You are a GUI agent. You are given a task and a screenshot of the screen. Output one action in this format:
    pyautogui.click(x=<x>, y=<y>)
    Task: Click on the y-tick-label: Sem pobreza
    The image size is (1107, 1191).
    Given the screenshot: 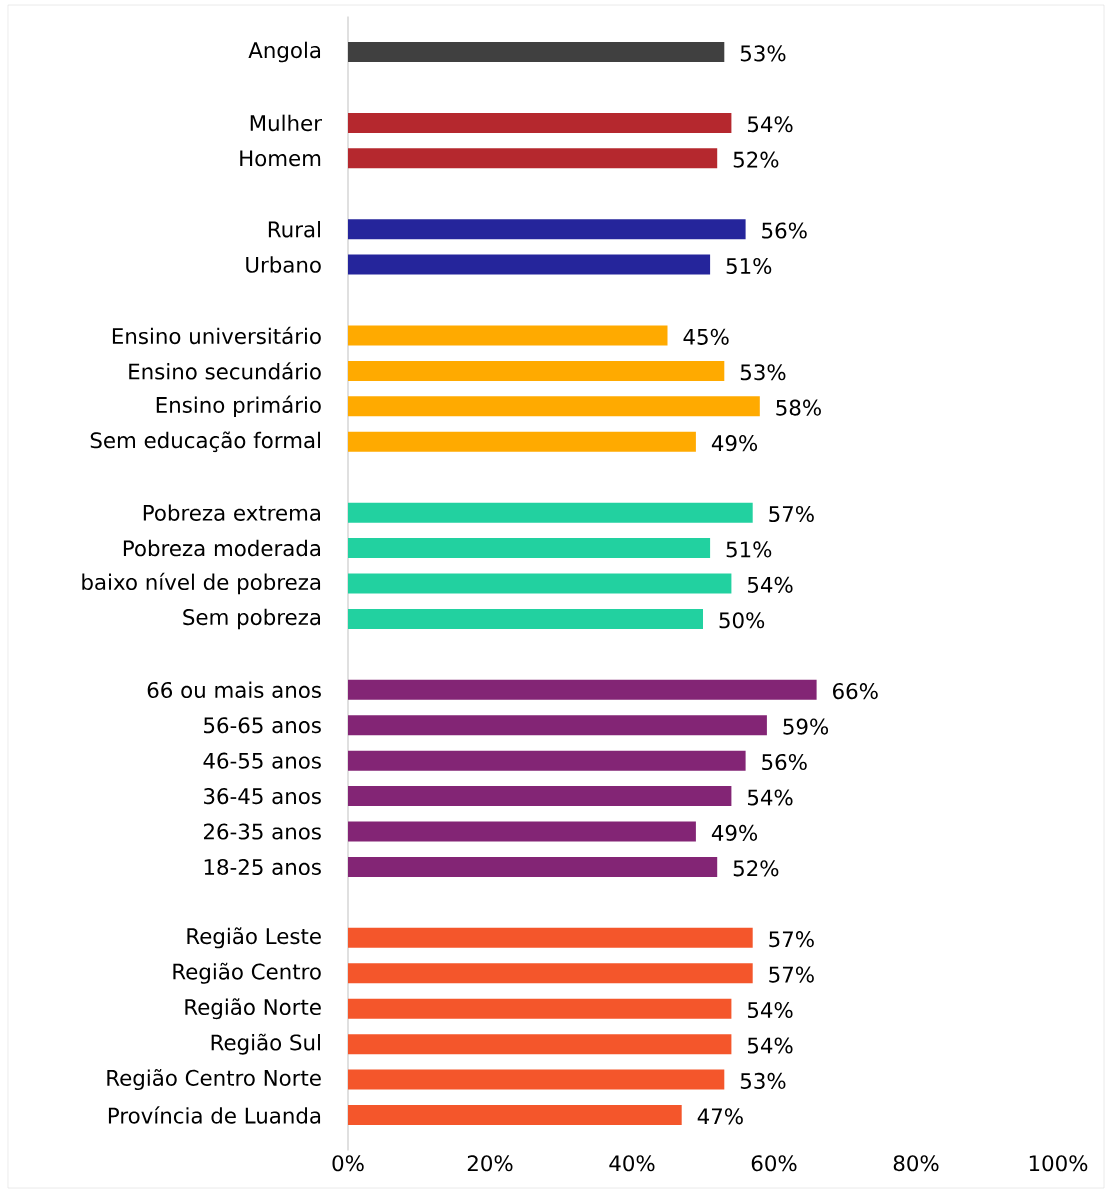 What is the action you would take?
    pyautogui.click(x=252, y=619)
    